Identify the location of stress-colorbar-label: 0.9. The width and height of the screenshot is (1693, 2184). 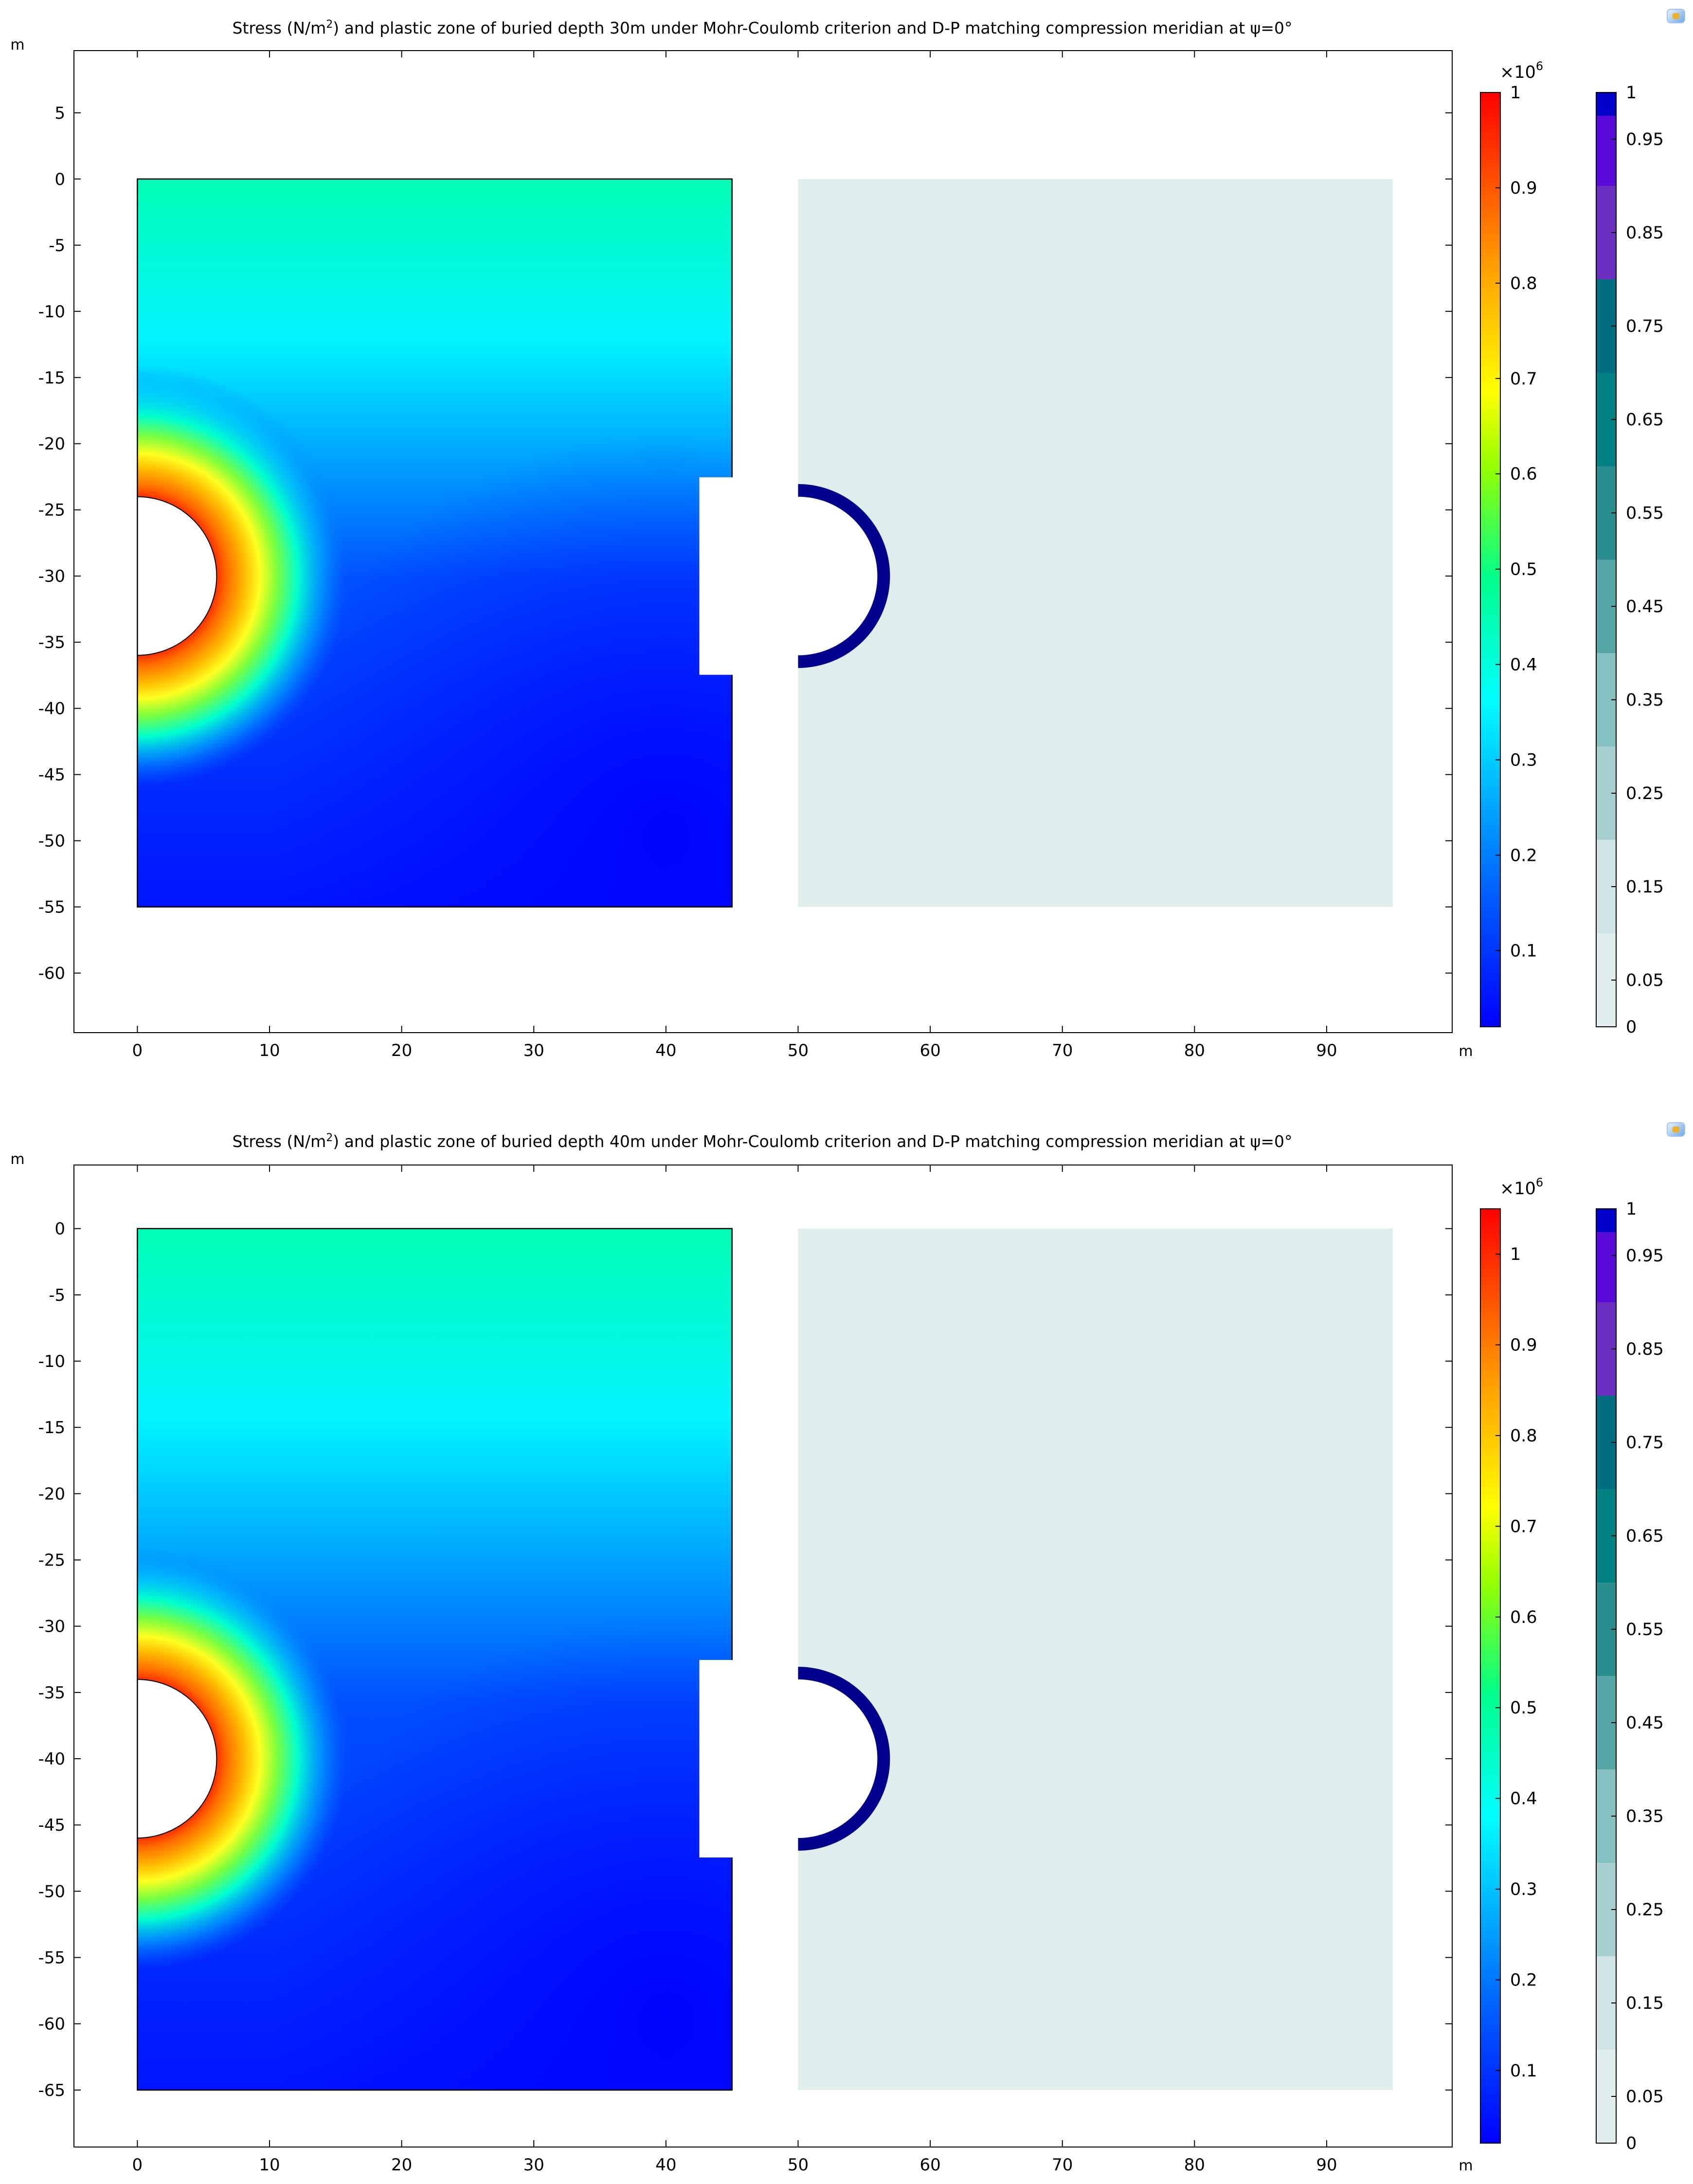
(1523, 188).